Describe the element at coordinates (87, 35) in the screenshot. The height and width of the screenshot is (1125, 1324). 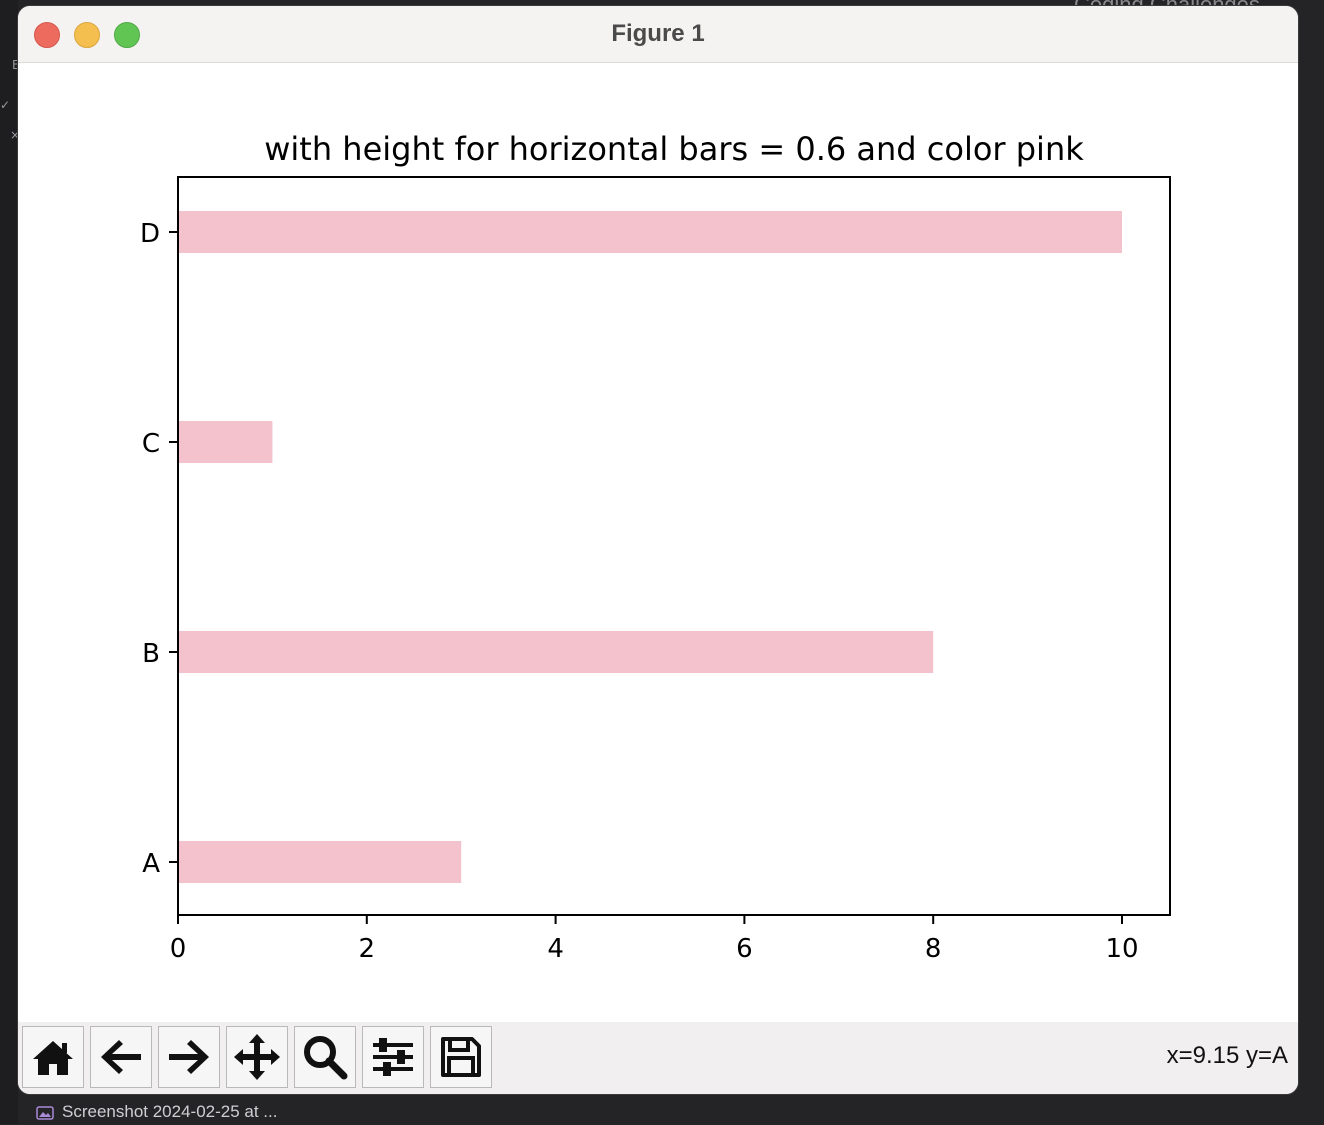
I see `minimize-button` at that location.